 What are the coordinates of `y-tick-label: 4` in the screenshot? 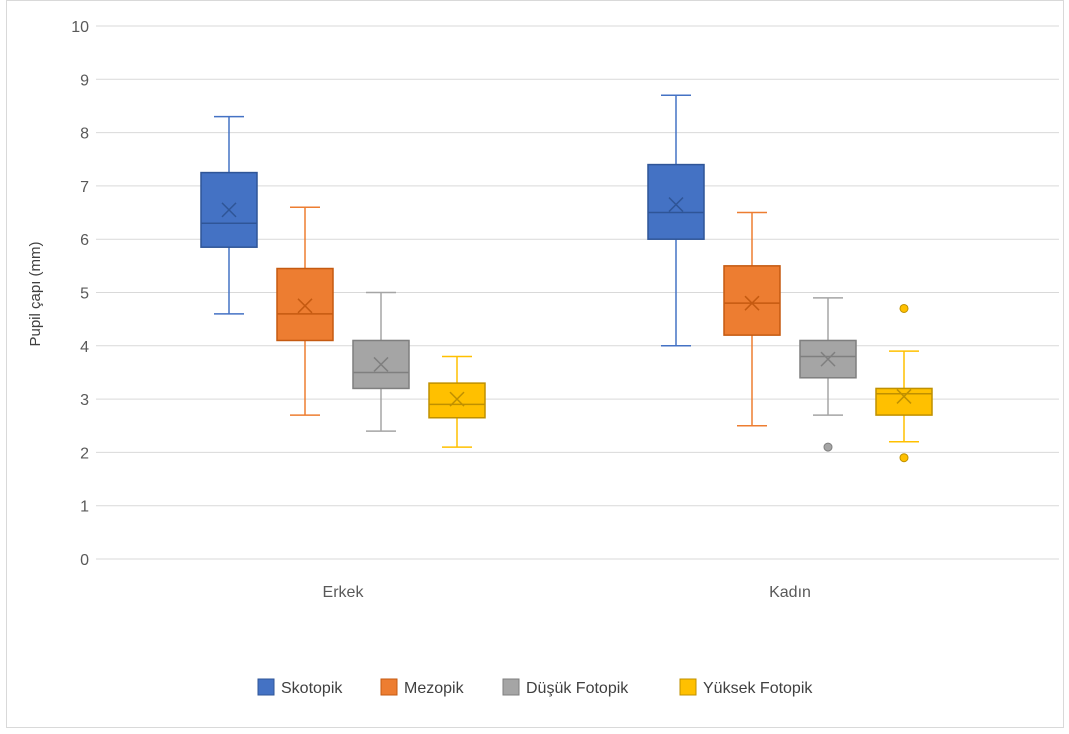 It's located at (84, 347).